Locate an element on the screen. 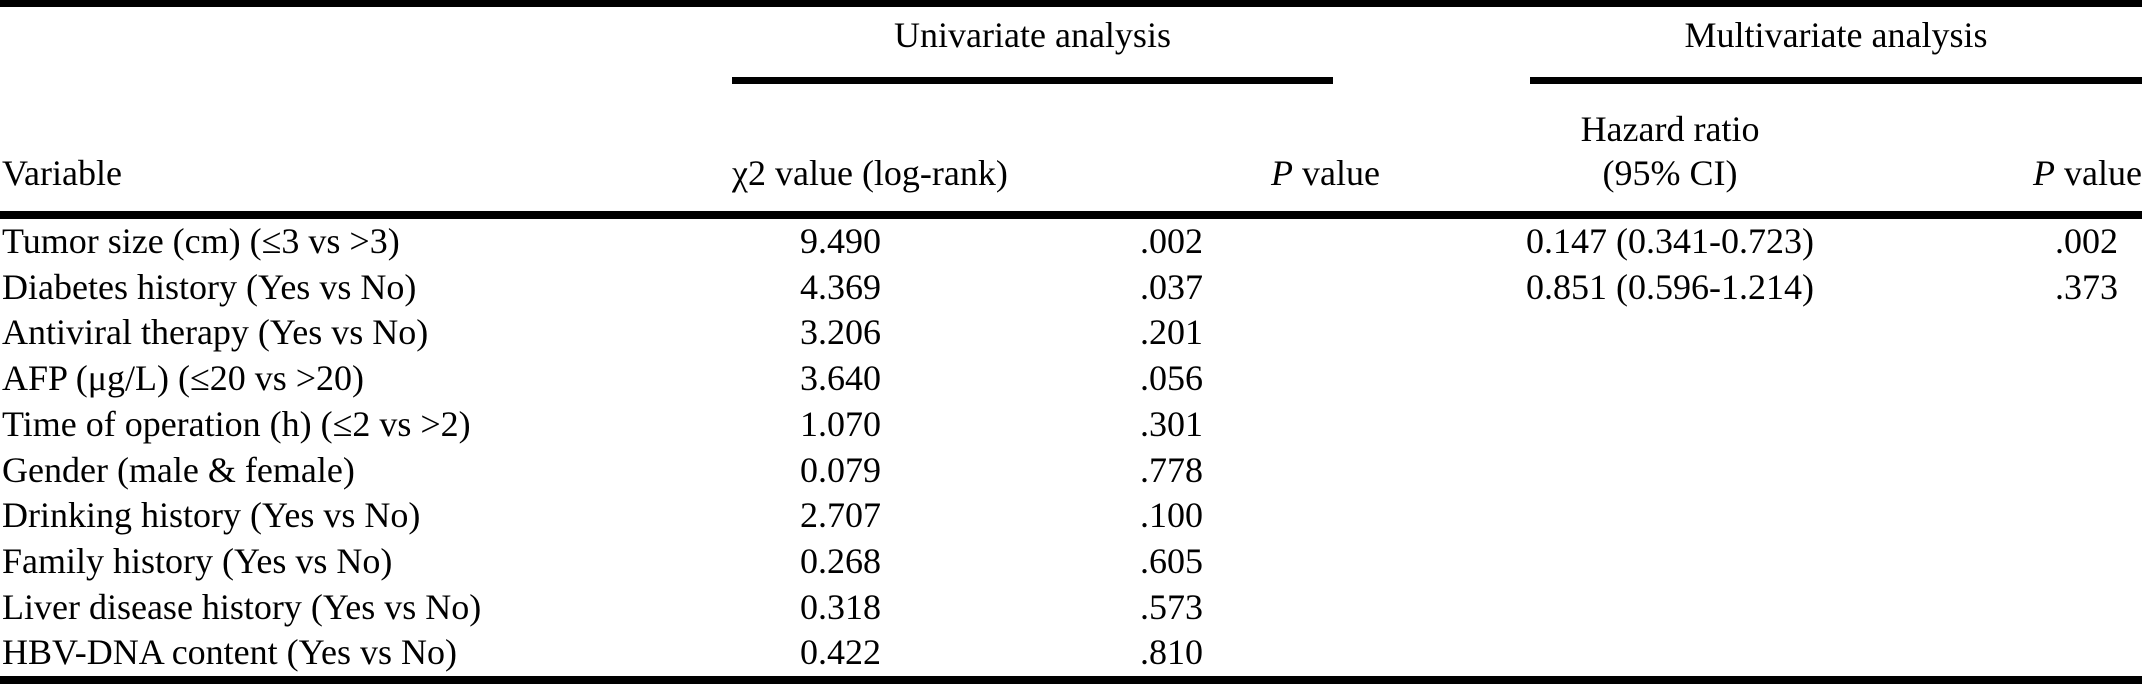  group-header-univariate: Univariate analysis is located at coordinates (1056, 44).